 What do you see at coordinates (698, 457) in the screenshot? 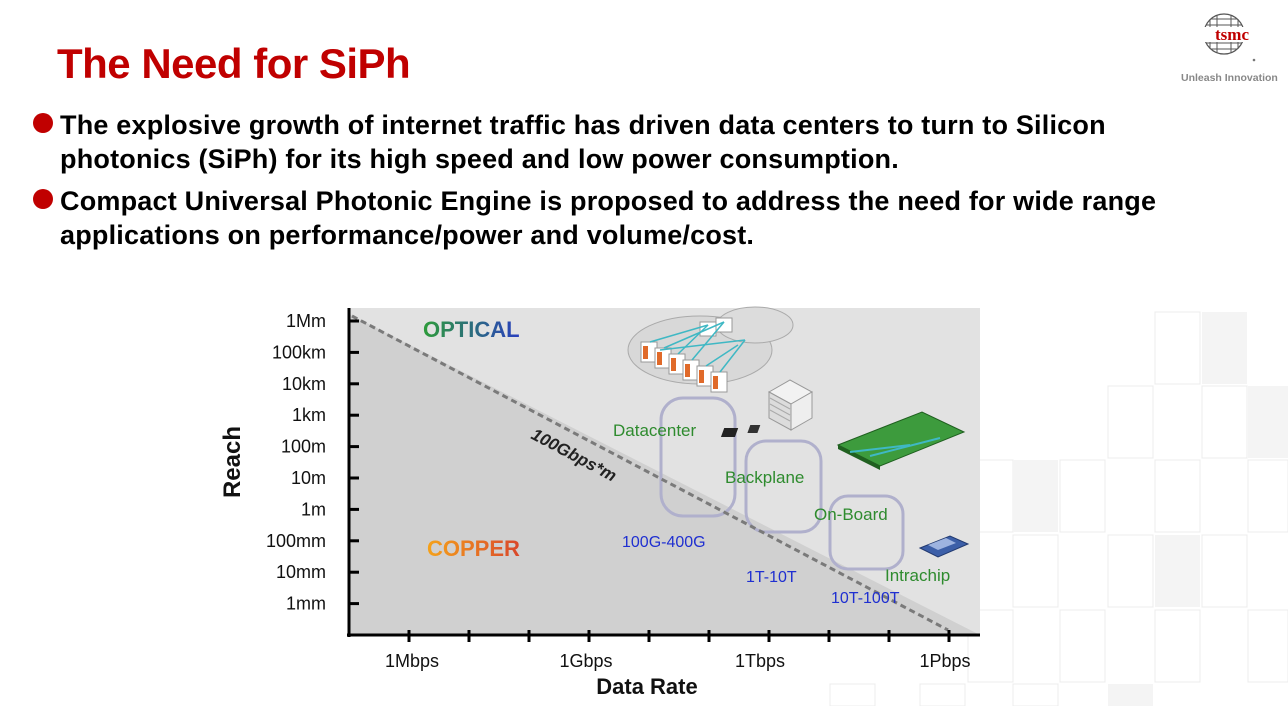
I see `datacenter-region` at bounding box center [698, 457].